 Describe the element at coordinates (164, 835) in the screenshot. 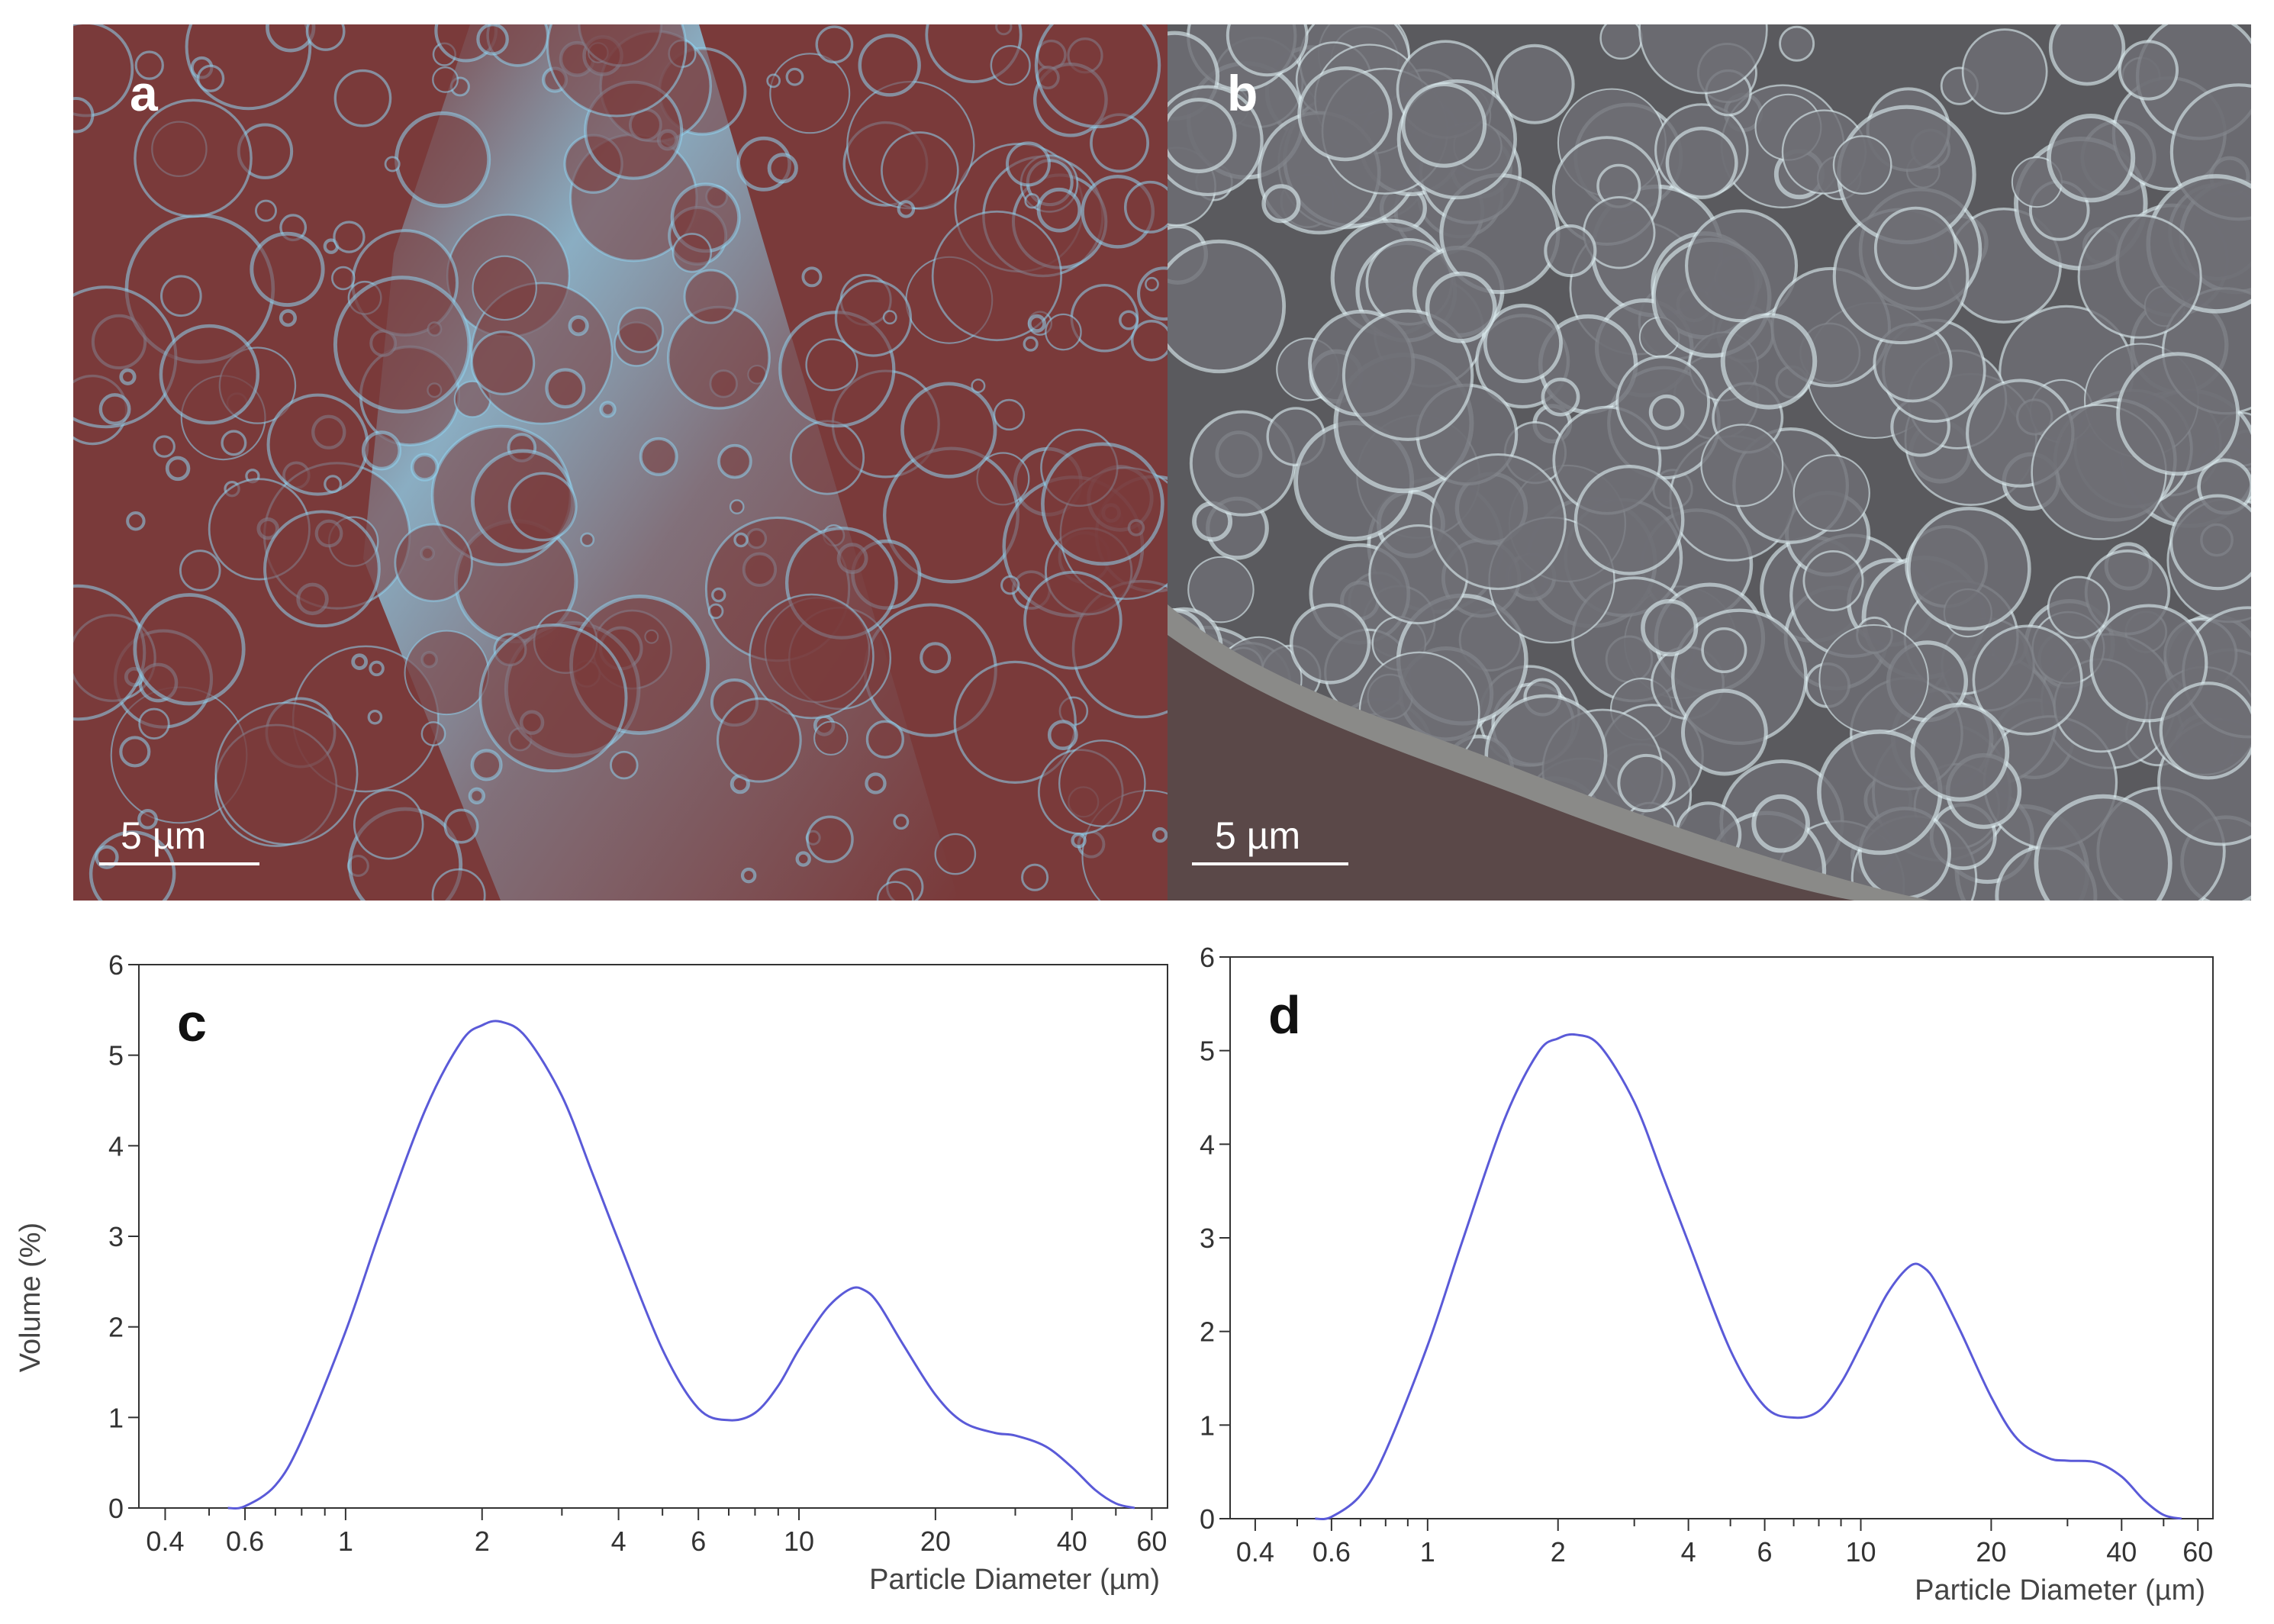

I see `scale-bar-label-a: 5 µm` at that location.